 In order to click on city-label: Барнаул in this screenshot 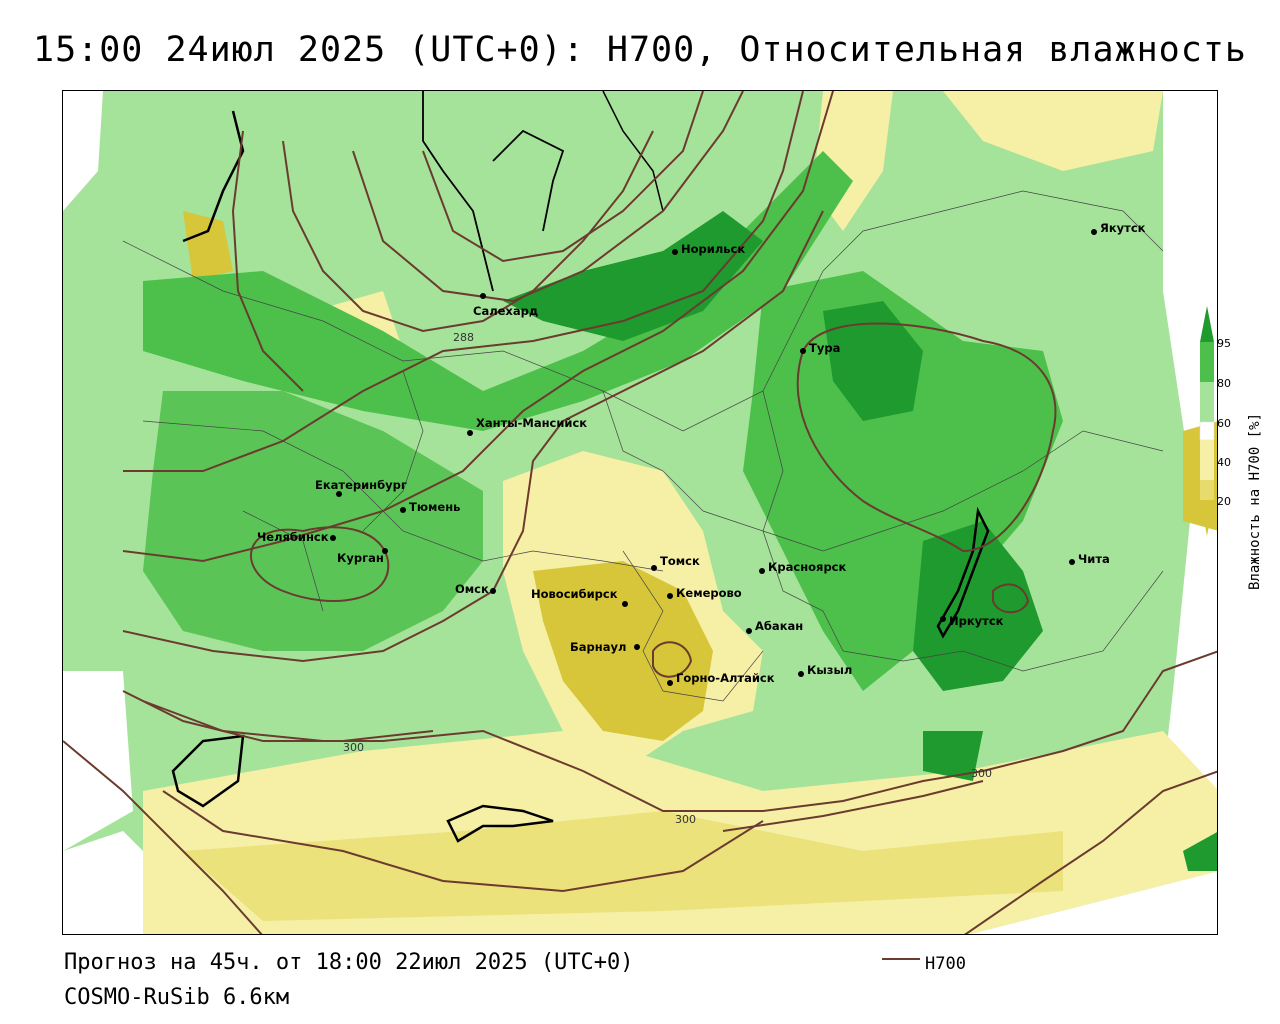, I will do `click(598, 647)`.